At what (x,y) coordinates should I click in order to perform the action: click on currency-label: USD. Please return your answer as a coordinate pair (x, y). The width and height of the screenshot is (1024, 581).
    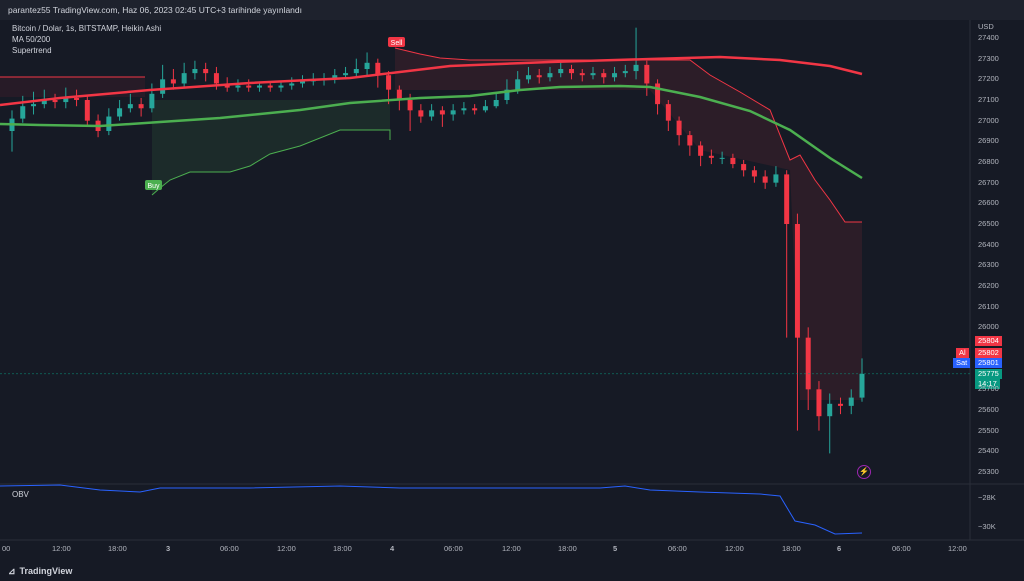
    Looking at the image, I should click on (986, 26).